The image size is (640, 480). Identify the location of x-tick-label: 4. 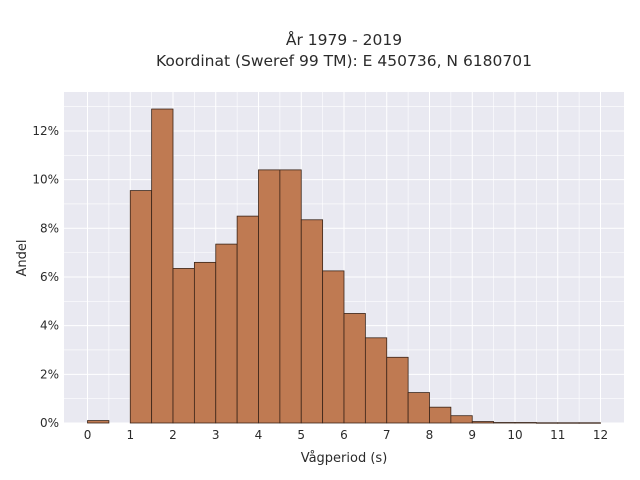
(259, 435).